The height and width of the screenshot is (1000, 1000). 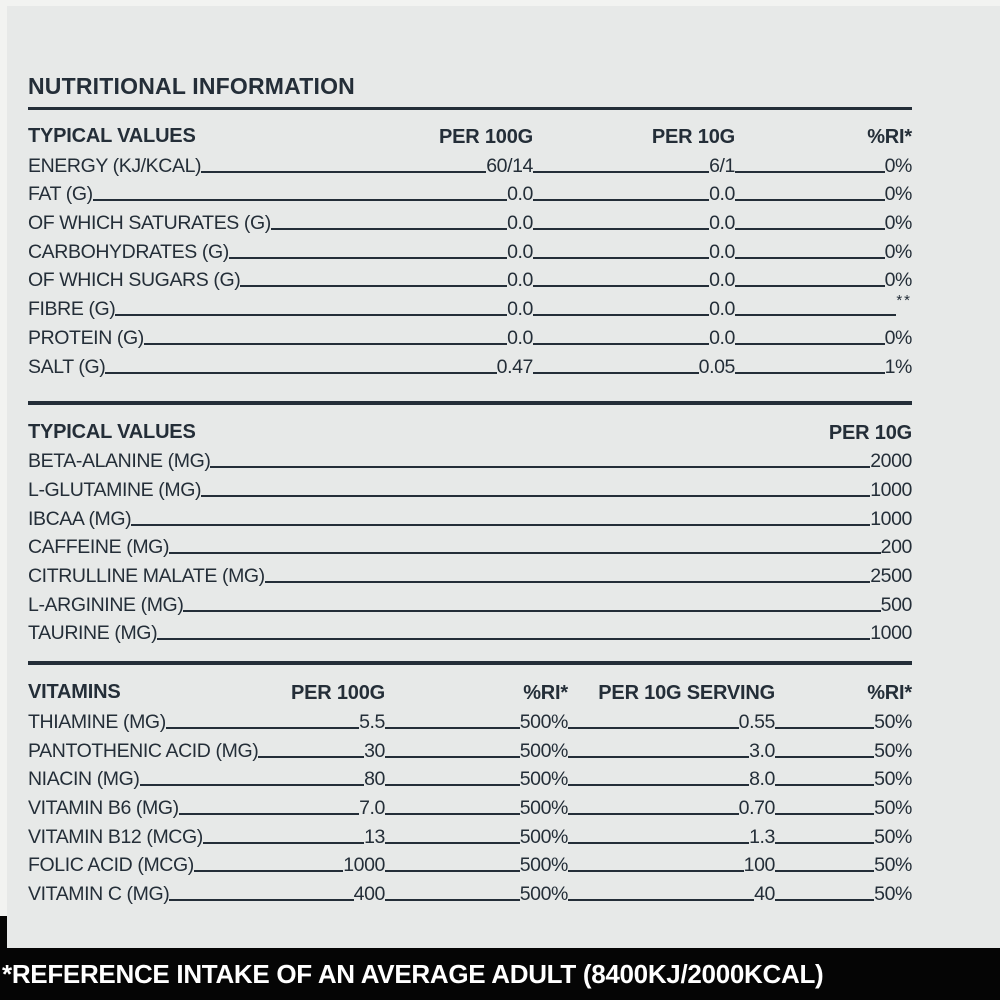 What do you see at coordinates (115, 836) in the screenshot?
I see `row-label: VITAMIN B12 (MCG)` at bounding box center [115, 836].